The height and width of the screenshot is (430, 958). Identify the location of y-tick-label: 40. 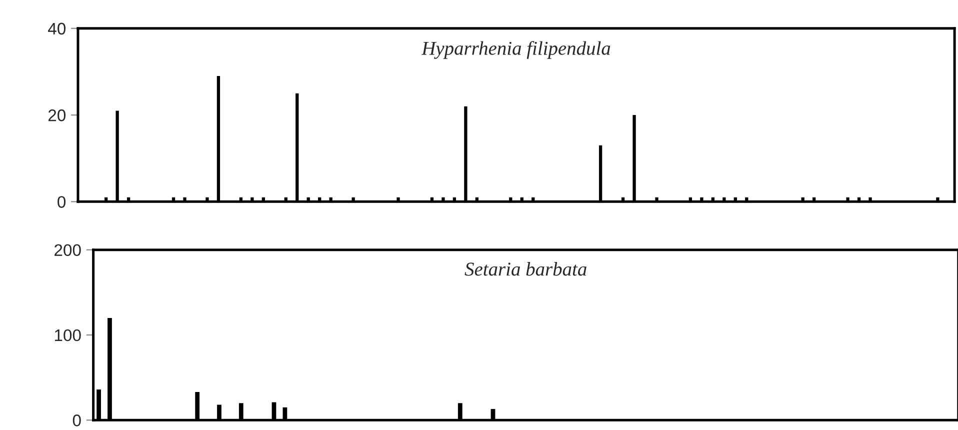
(57, 28).